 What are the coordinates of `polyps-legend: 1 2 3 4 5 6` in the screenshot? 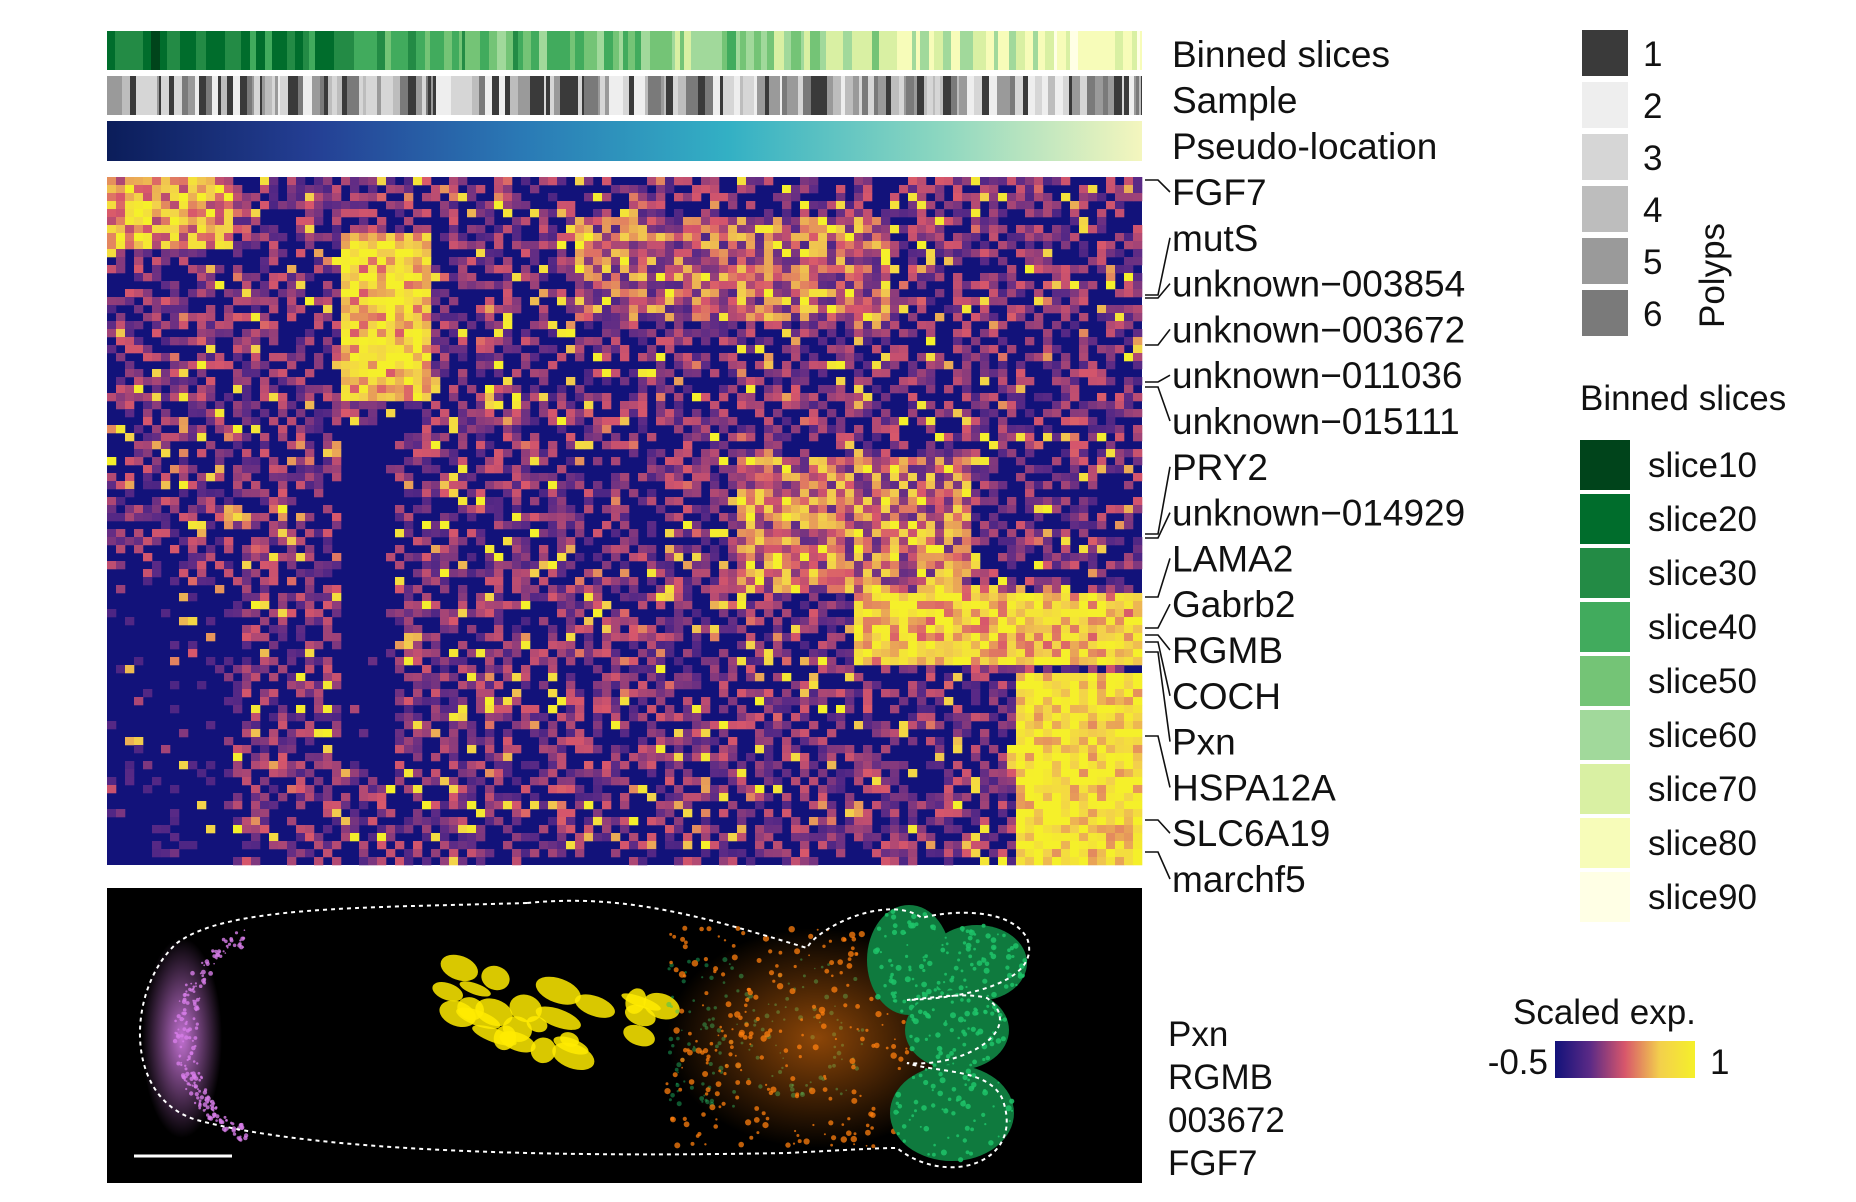 It's located at (1622, 183).